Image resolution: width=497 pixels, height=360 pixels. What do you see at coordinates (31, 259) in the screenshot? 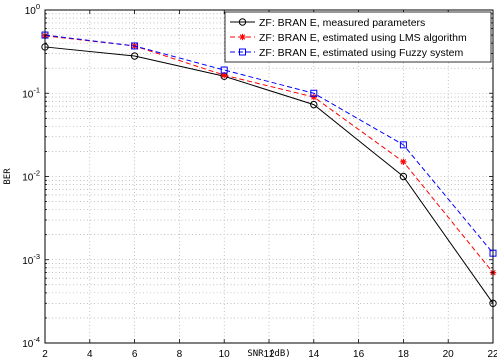
I see `y-tick-label: 10⁻³` at bounding box center [31, 259].